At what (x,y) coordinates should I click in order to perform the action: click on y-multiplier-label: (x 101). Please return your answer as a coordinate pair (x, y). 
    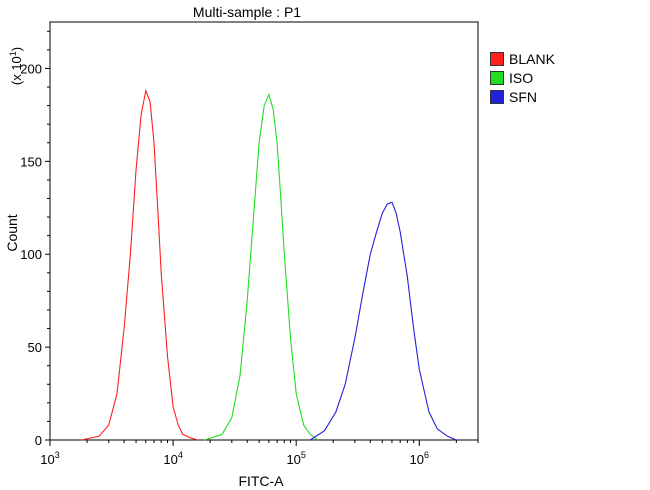
    Looking at the image, I should click on (16, 66).